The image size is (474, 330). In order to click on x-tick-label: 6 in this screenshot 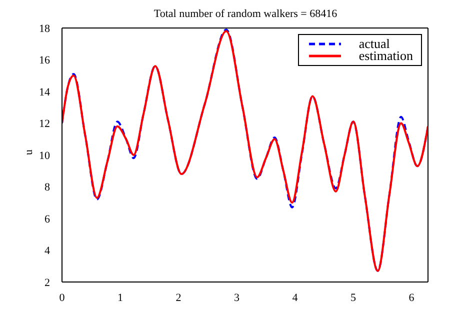, I will do `click(411, 298)`.